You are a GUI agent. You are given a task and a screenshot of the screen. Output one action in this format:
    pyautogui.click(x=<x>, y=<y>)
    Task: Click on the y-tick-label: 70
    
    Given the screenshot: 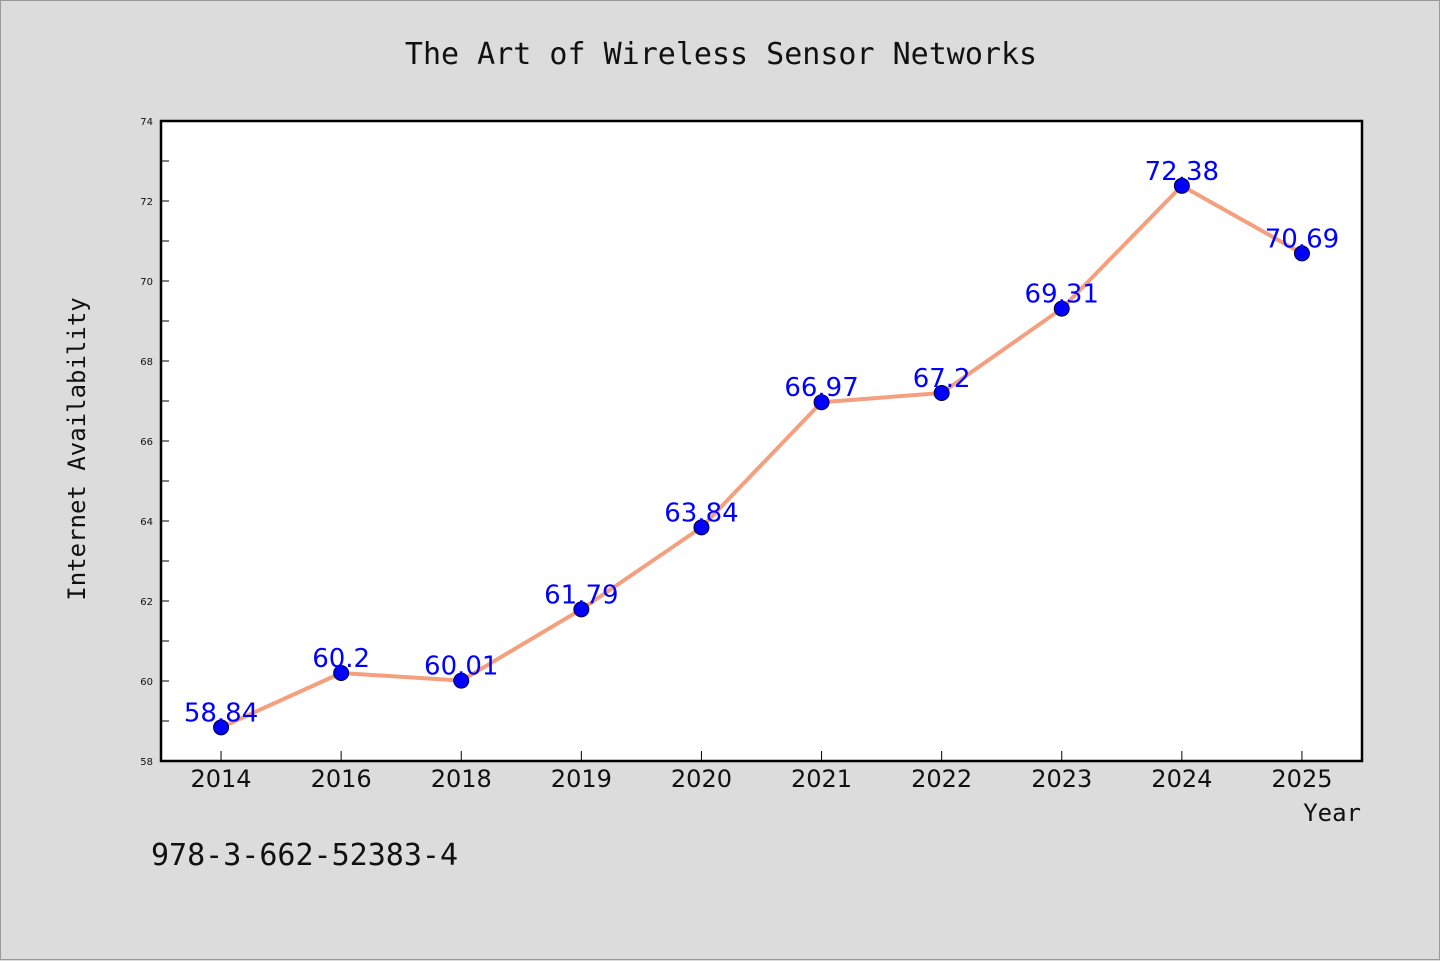 What is the action you would take?
    pyautogui.click(x=146, y=282)
    